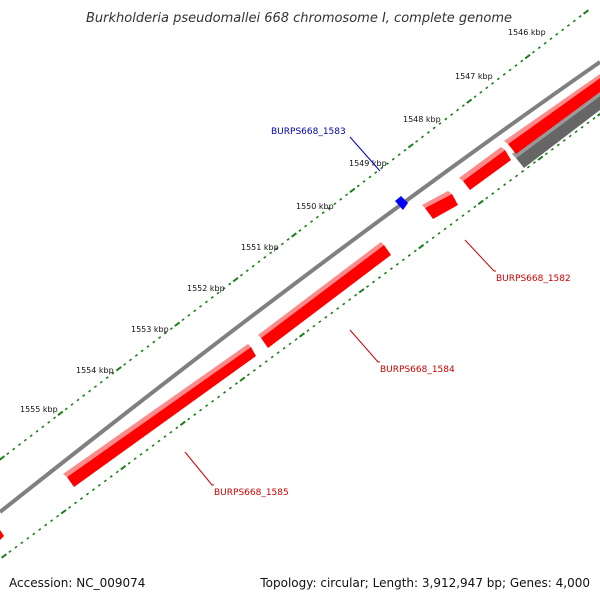  Describe the element at coordinates (417, 370) in the screenshot. I see `gene-label-BURPS668_1584: BURPS668_1584` at that location.